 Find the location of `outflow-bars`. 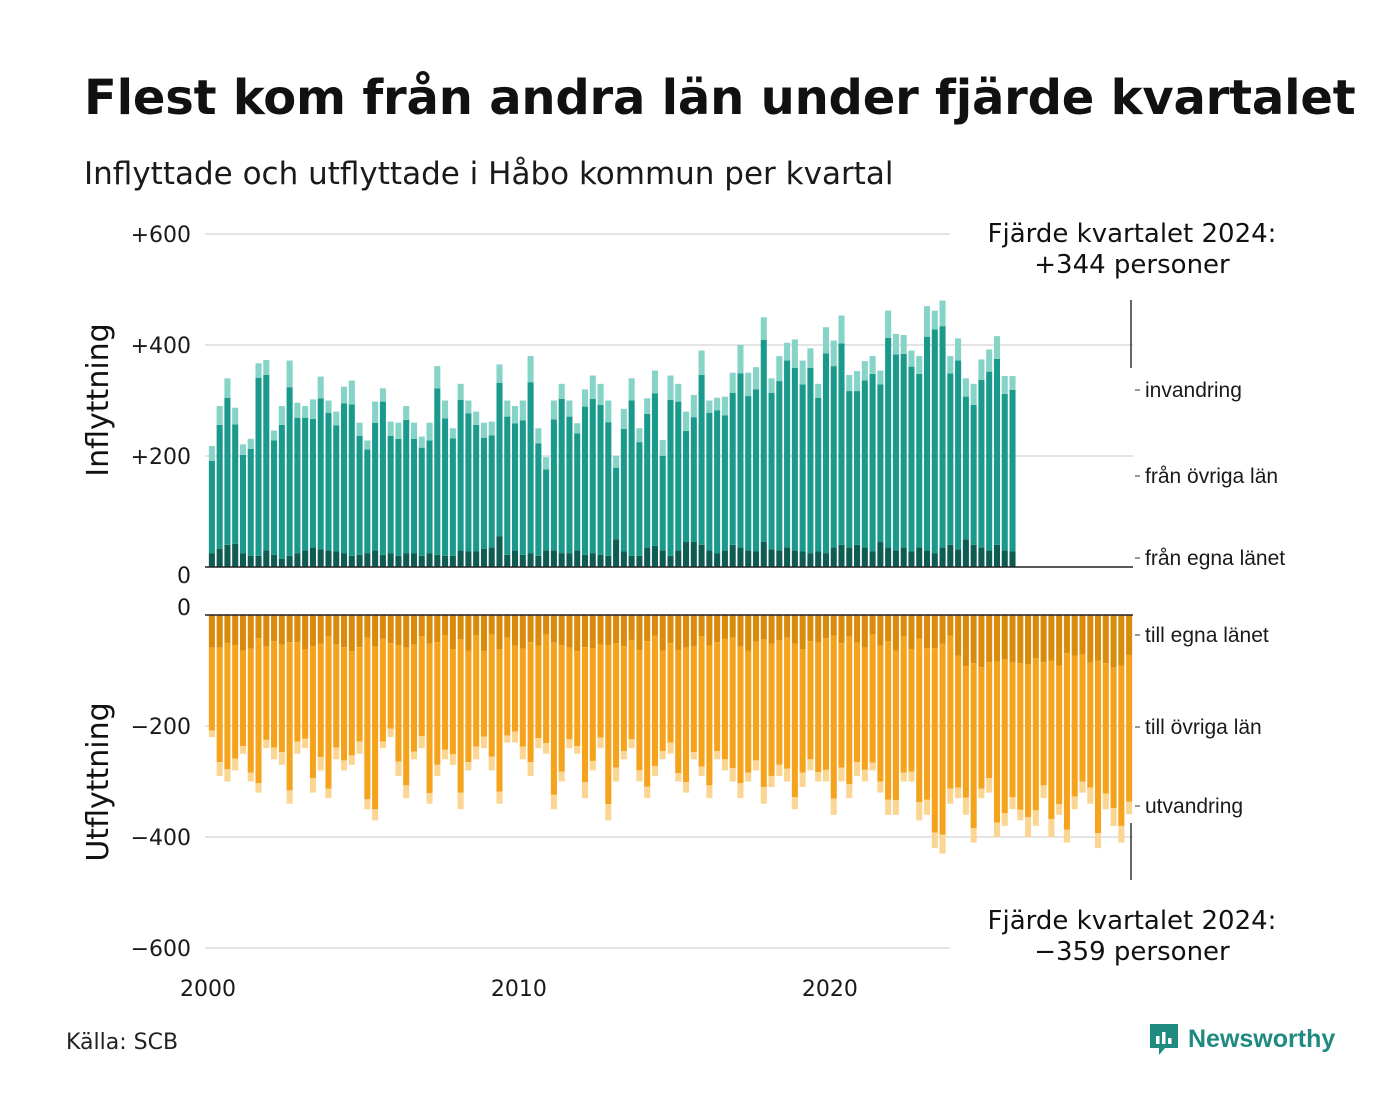

outflow-bars is located at coordinates (670, 734).